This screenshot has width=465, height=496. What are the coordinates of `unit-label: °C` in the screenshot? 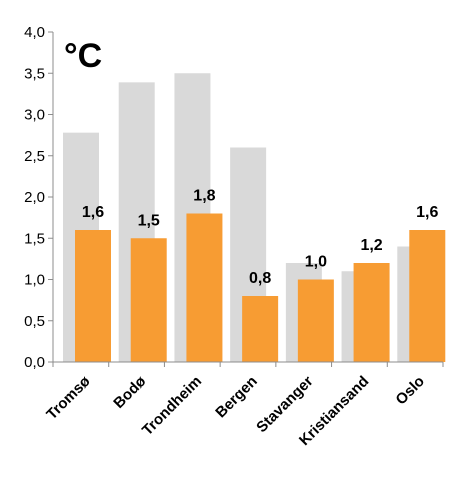 It's located at (83, 56).